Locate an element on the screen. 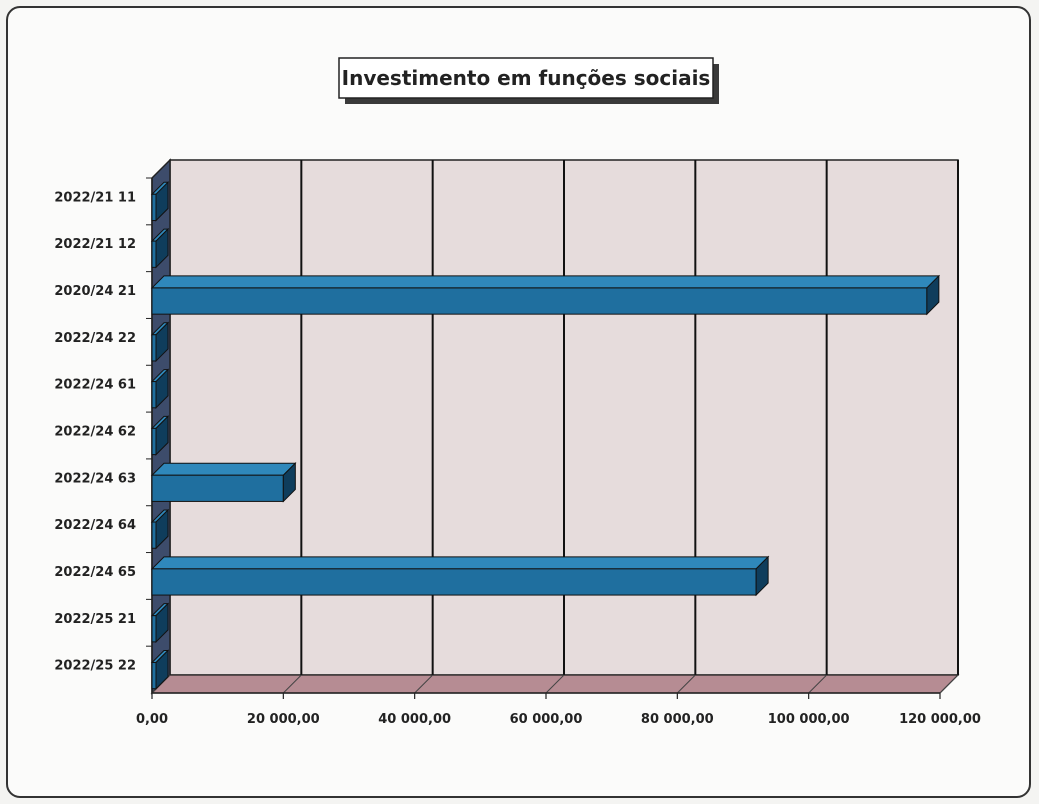 This screenshot has width=1039, height=804. x-tick-label: 80 000,00 is located at coordinates (677, 719).